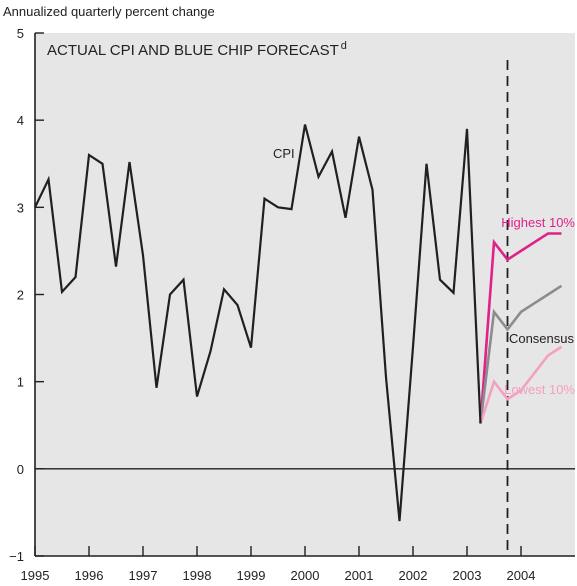 The height and width of the screenshot is (586, 577). I want to click on series-line-consensus, so click(521, 354).